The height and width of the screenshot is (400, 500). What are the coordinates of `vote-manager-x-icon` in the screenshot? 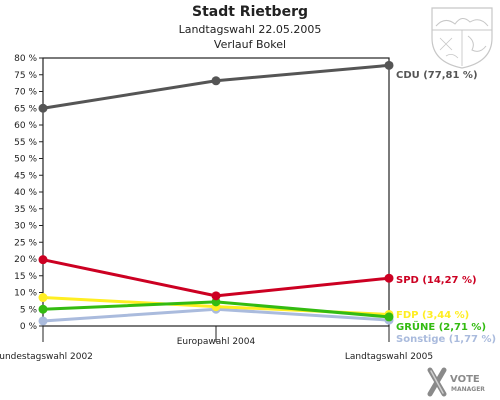 It's located at (437, 382).